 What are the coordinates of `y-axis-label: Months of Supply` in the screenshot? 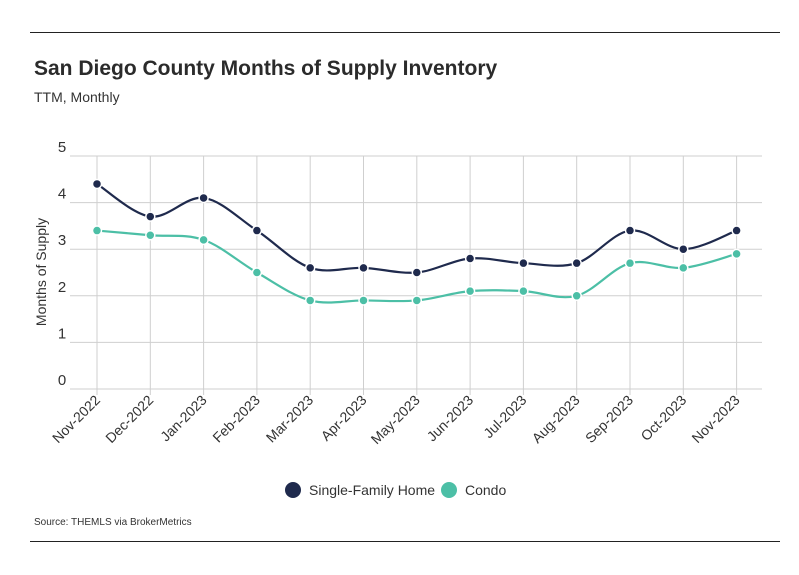 It's located at (41, 272).